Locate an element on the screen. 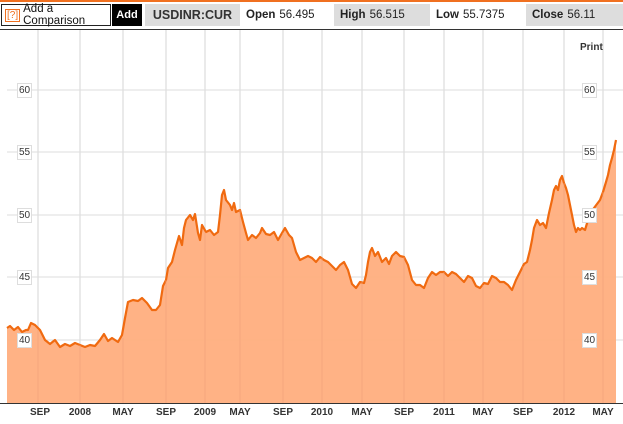 The width and height of the screenshot is (623, 424). x-tick-may-2012: MAY is located at coordinates (603, 412).